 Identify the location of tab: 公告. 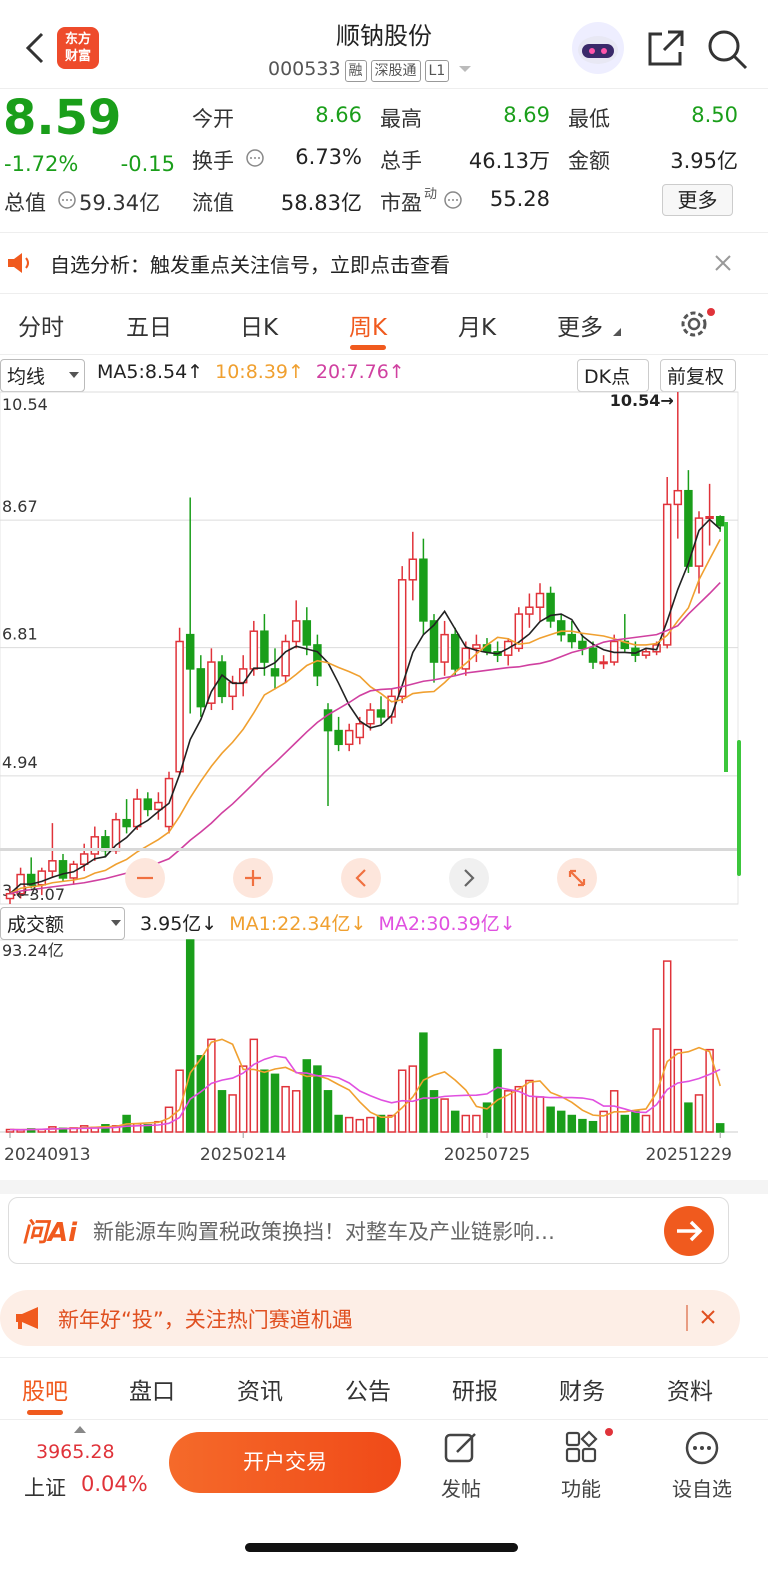
(368, 1392).